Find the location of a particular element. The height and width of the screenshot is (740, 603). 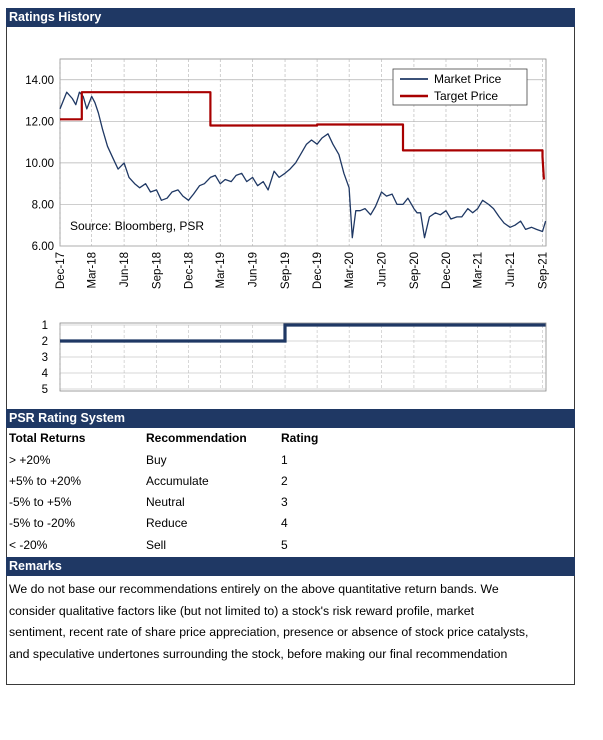

total-returns-cell: < -20% is located at coordinates (28, 545).